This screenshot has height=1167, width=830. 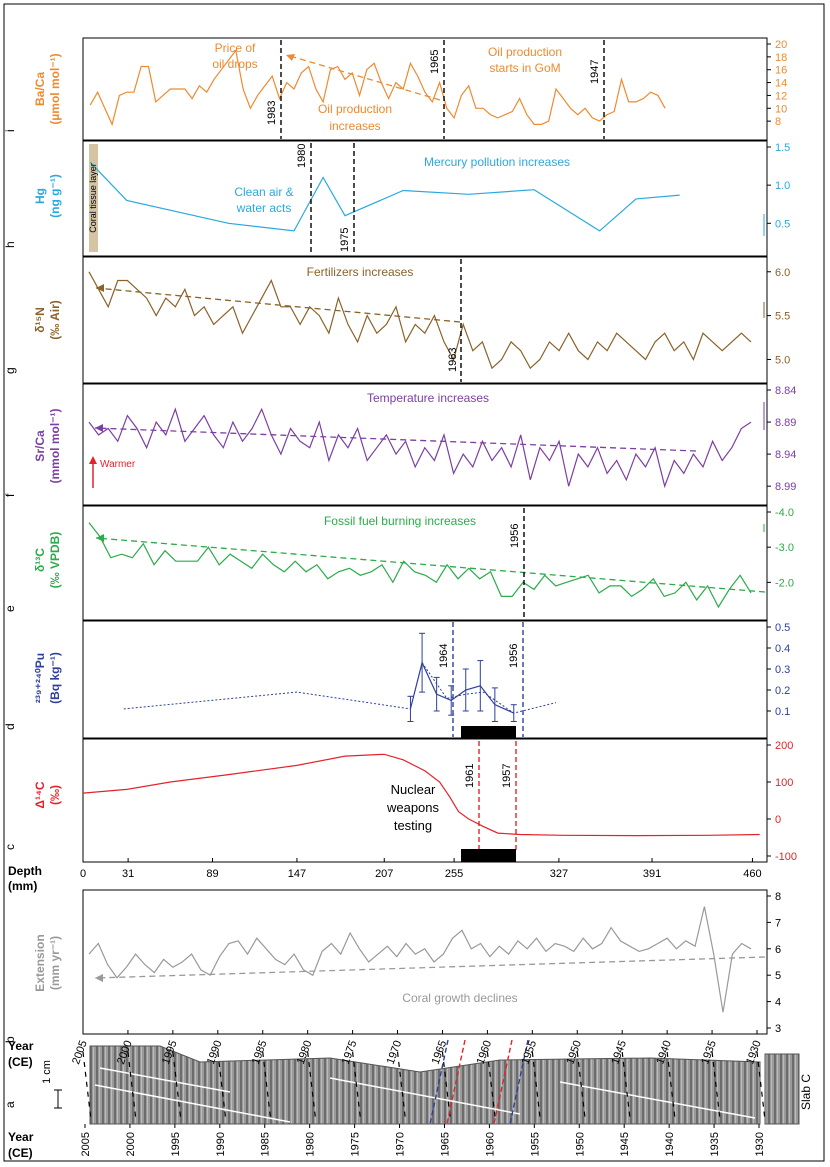 What do you see at coordinates (490, 1144) in the screenshot?
I see `year-tick-label-bottom: 1960` at bounding box center [490, 1144].